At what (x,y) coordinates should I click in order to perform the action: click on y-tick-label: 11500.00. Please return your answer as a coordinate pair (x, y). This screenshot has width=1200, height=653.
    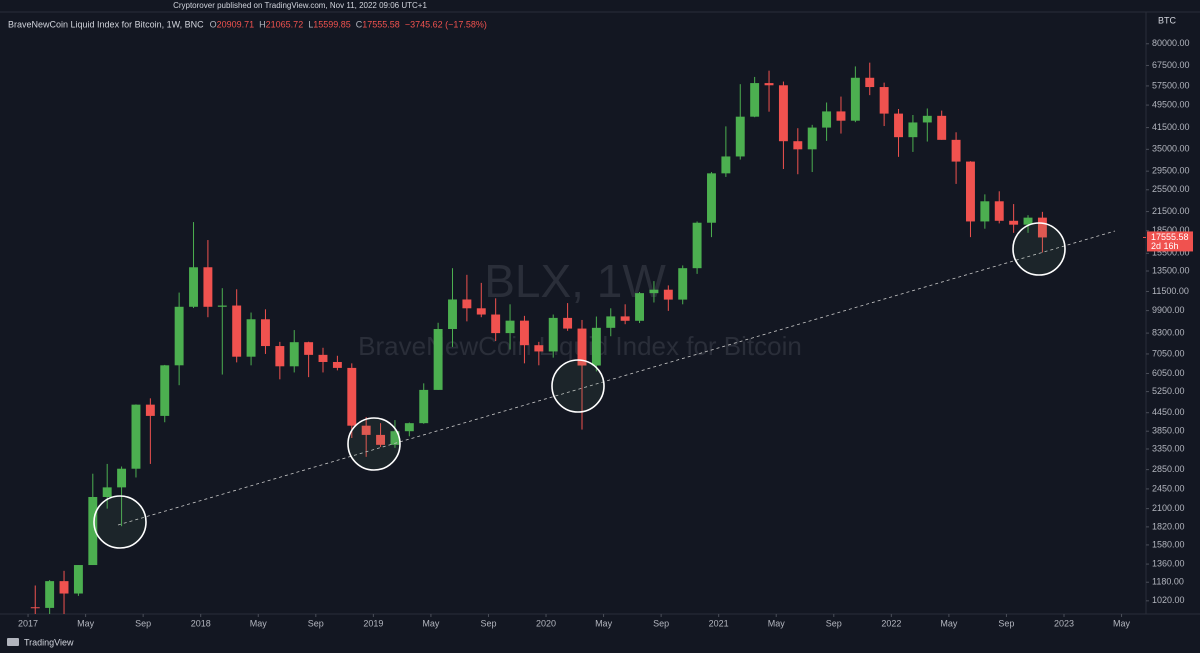
    Looking at the image, I should click on (1170, 291).